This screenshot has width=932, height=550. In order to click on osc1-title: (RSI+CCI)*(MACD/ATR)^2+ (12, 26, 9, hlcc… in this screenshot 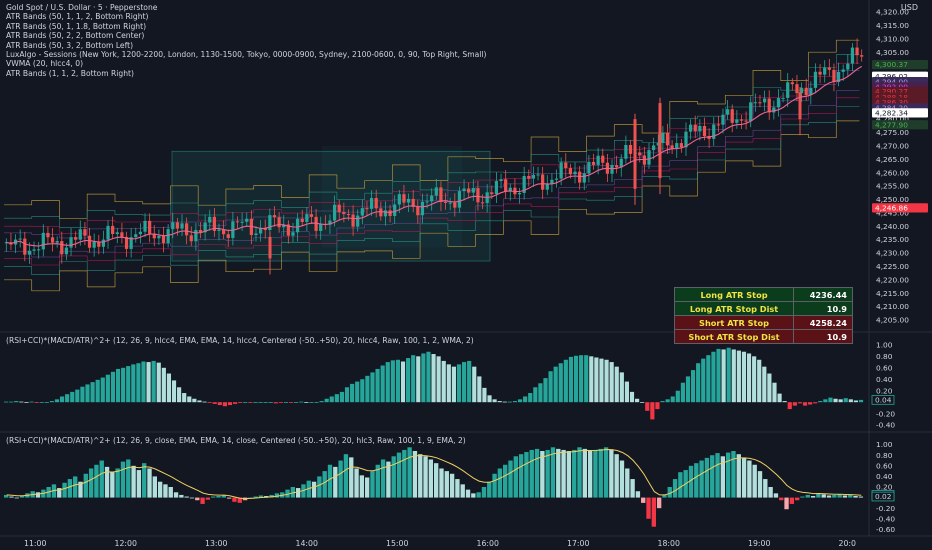, I will do `click(240, 340)`.